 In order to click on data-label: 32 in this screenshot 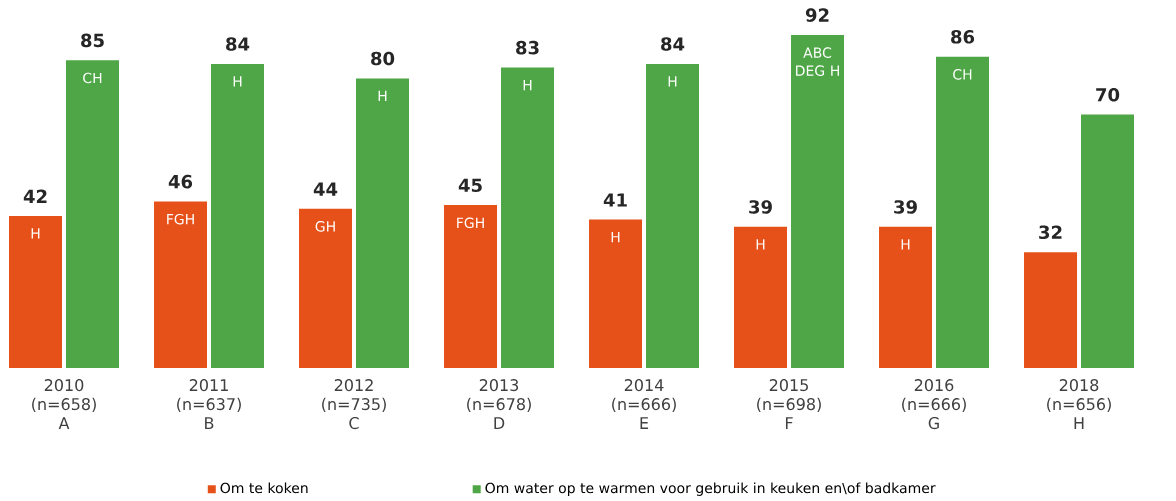, I will do `click(1050, 232)`.